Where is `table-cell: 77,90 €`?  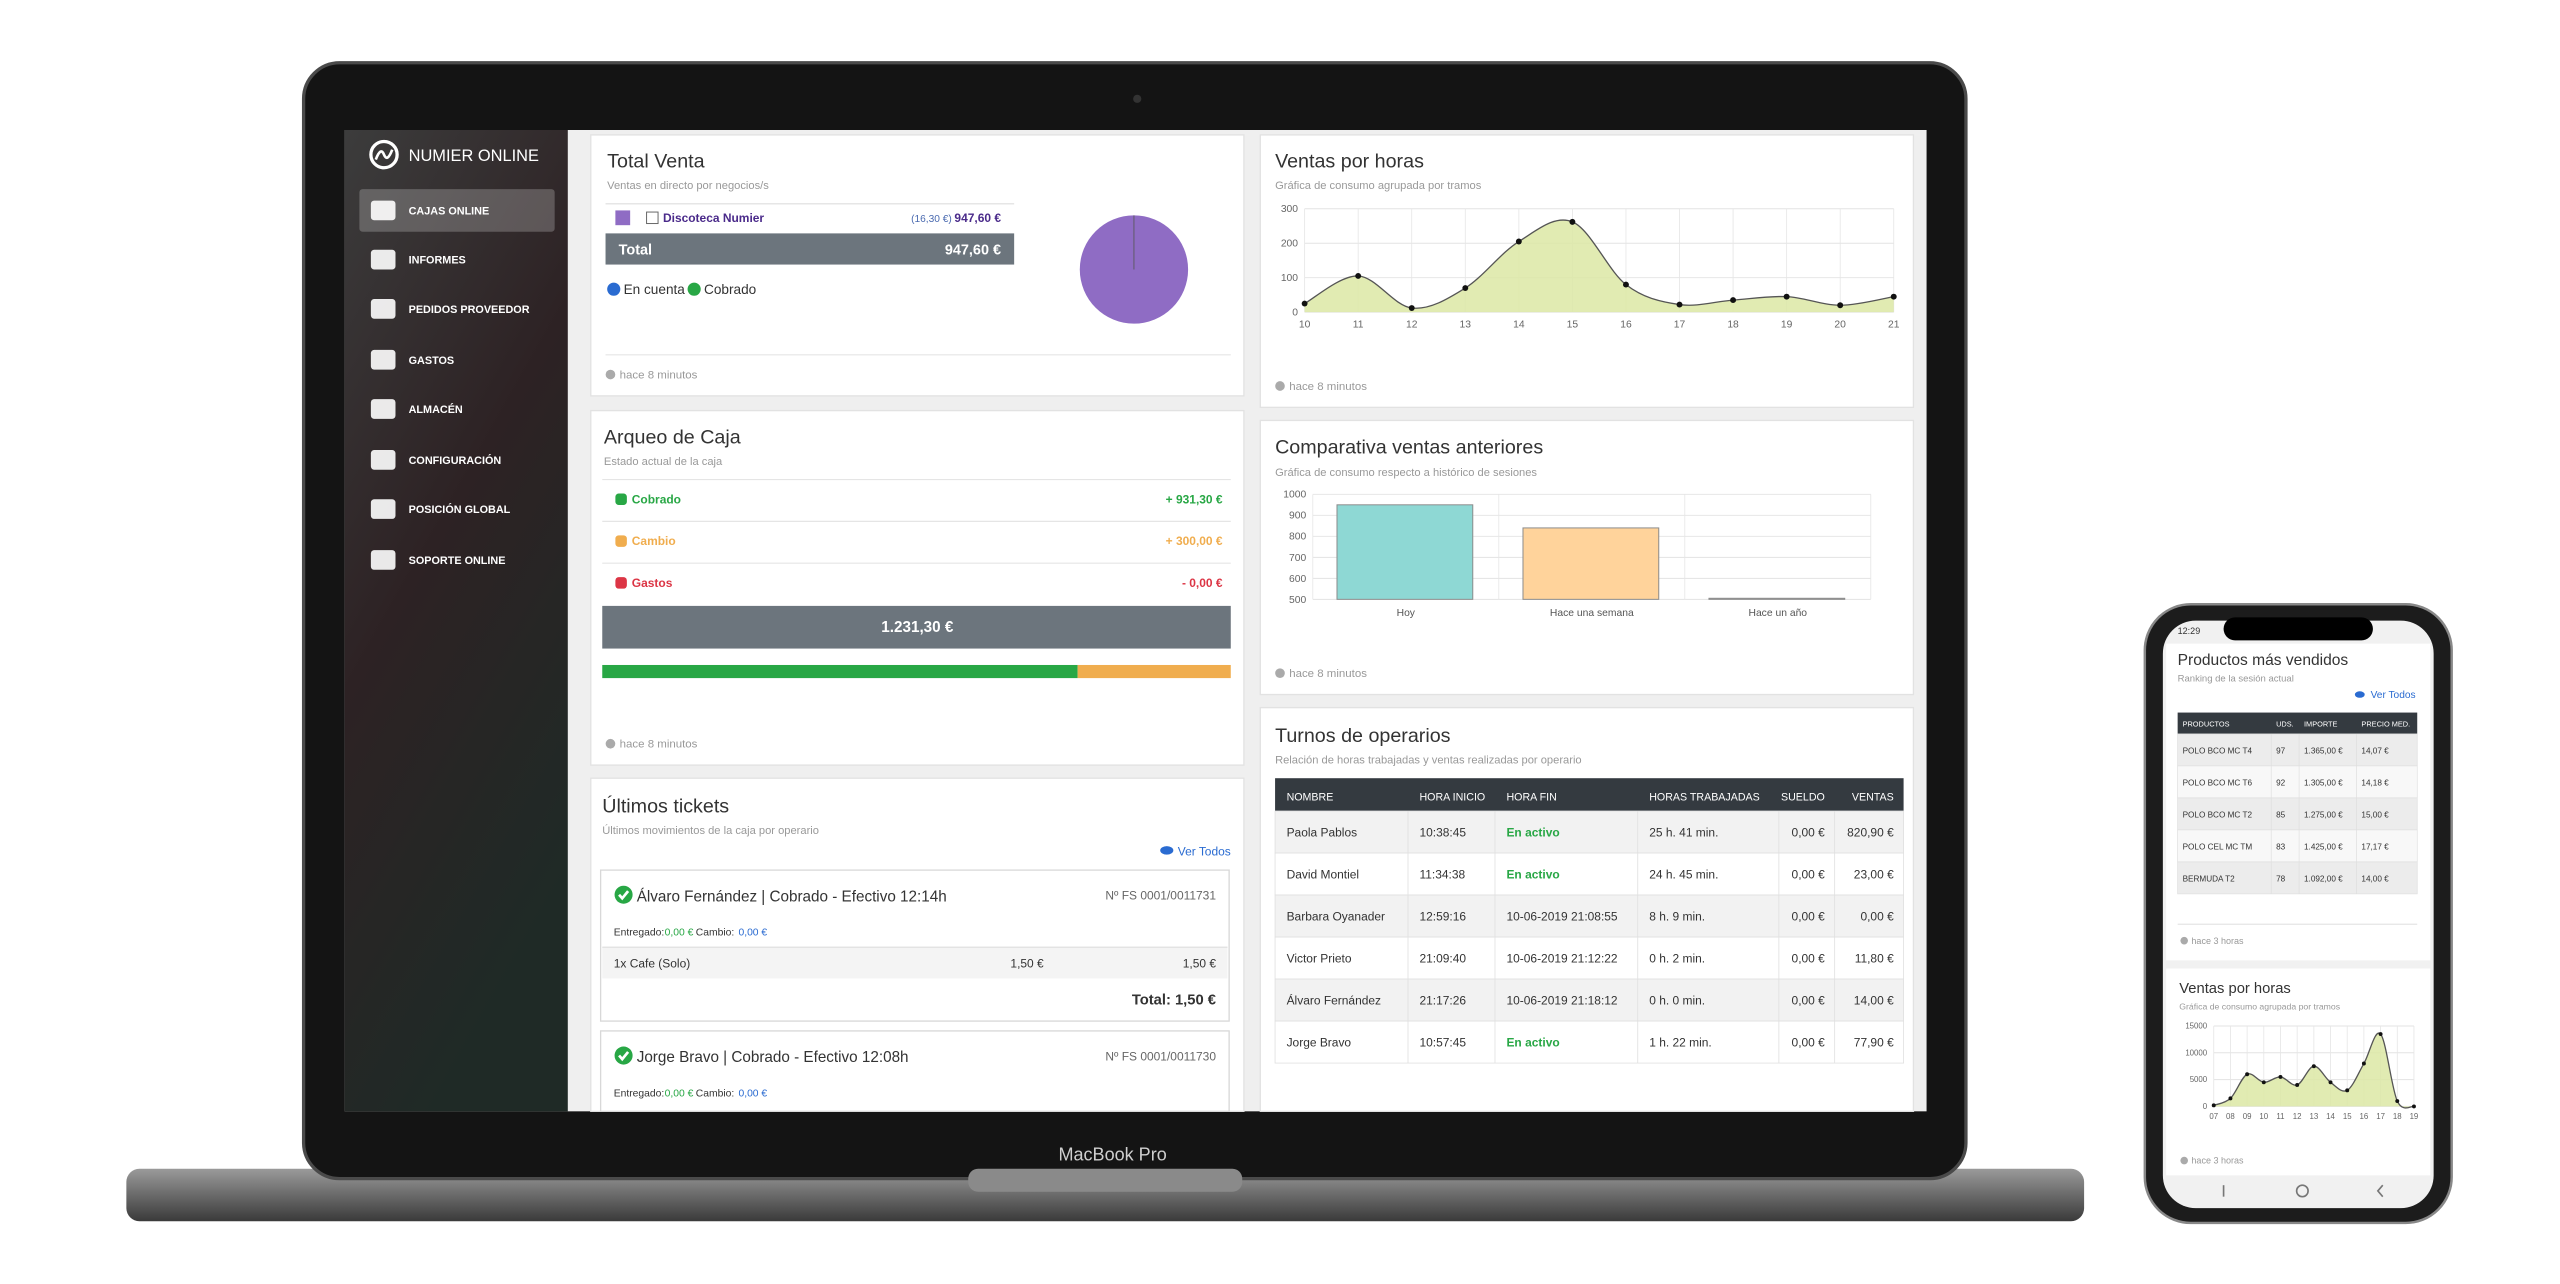 table-cell: 77,90 € is located at coordinates (1874, 1043).